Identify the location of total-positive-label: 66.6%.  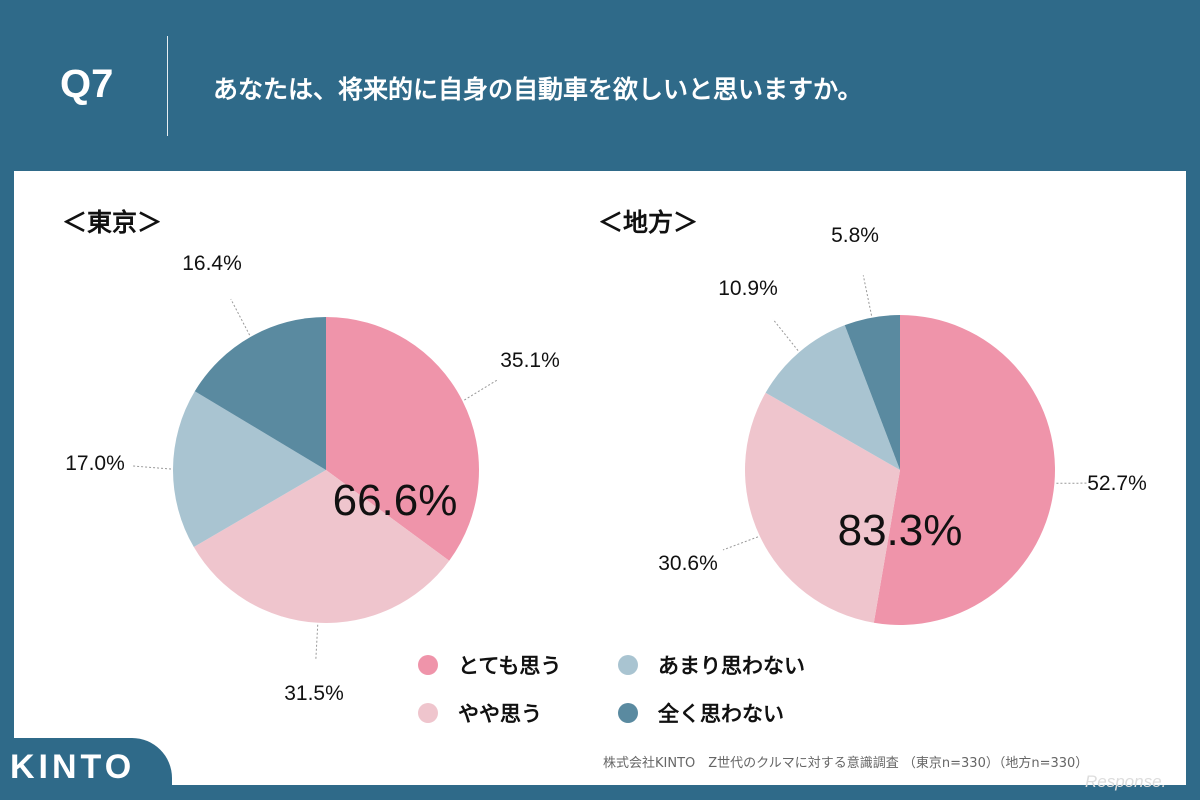
(395, 500).